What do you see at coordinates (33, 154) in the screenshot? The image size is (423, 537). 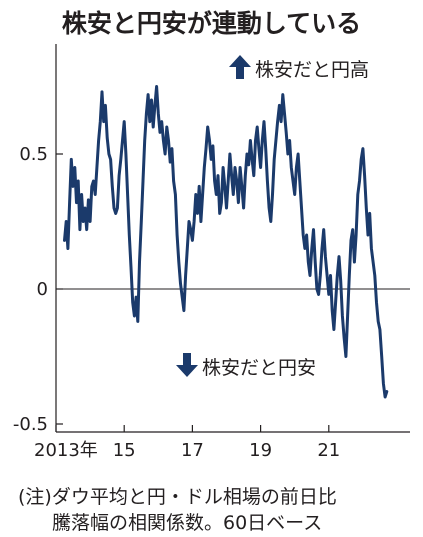 I see `y-tick-label: 0.5` at bounding box center [33, 154].